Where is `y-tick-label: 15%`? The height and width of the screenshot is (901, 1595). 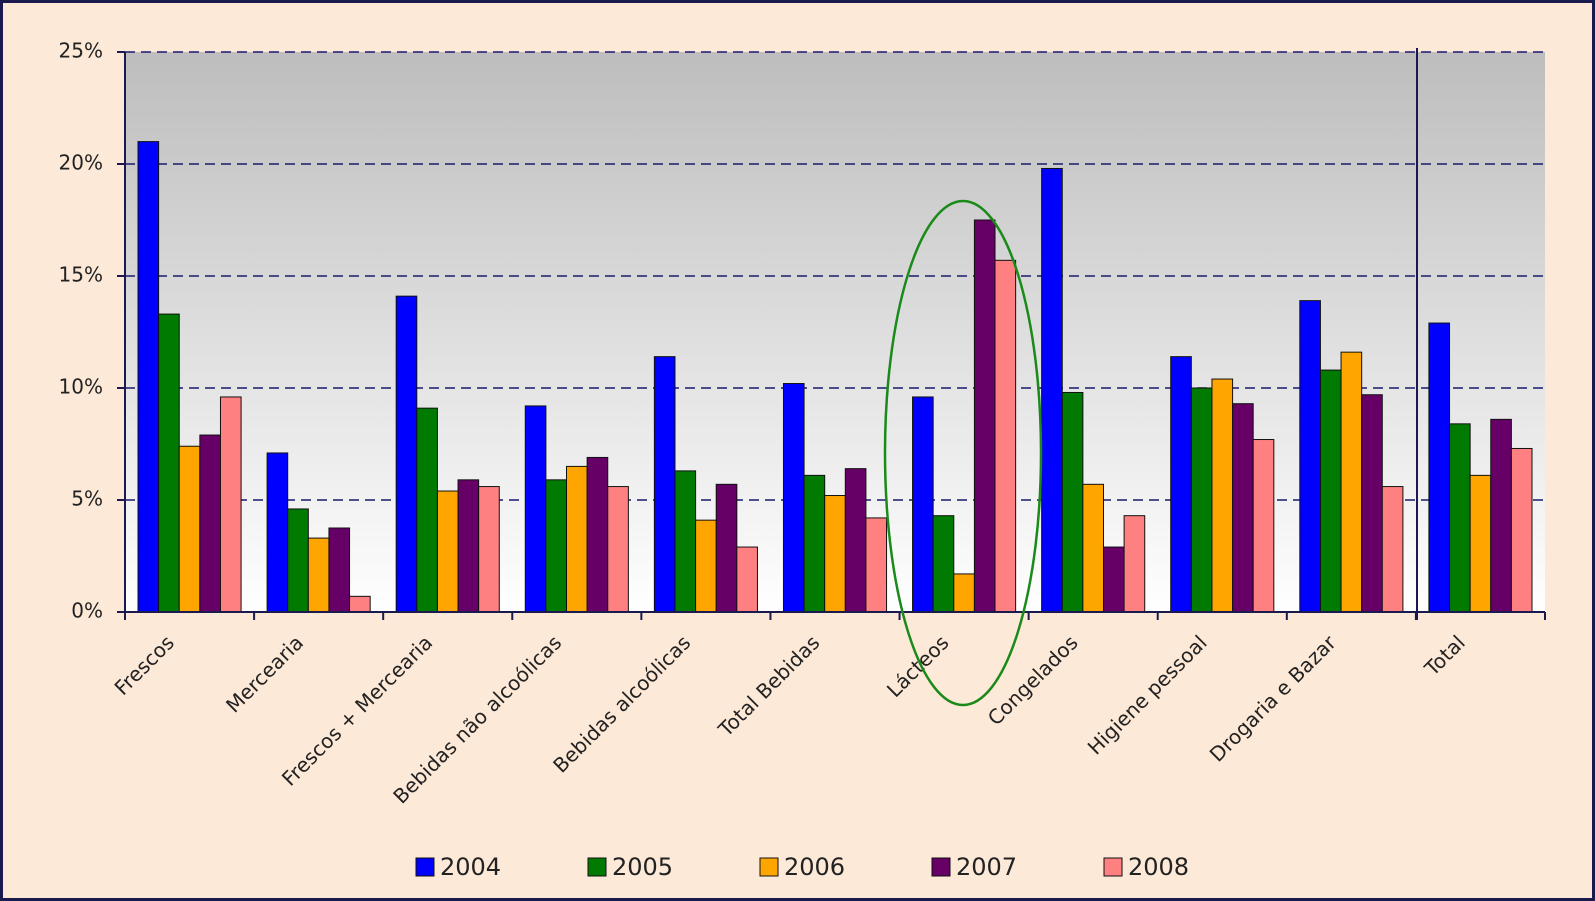 y-tick-label: 15% is located at coordinates (81, 275).